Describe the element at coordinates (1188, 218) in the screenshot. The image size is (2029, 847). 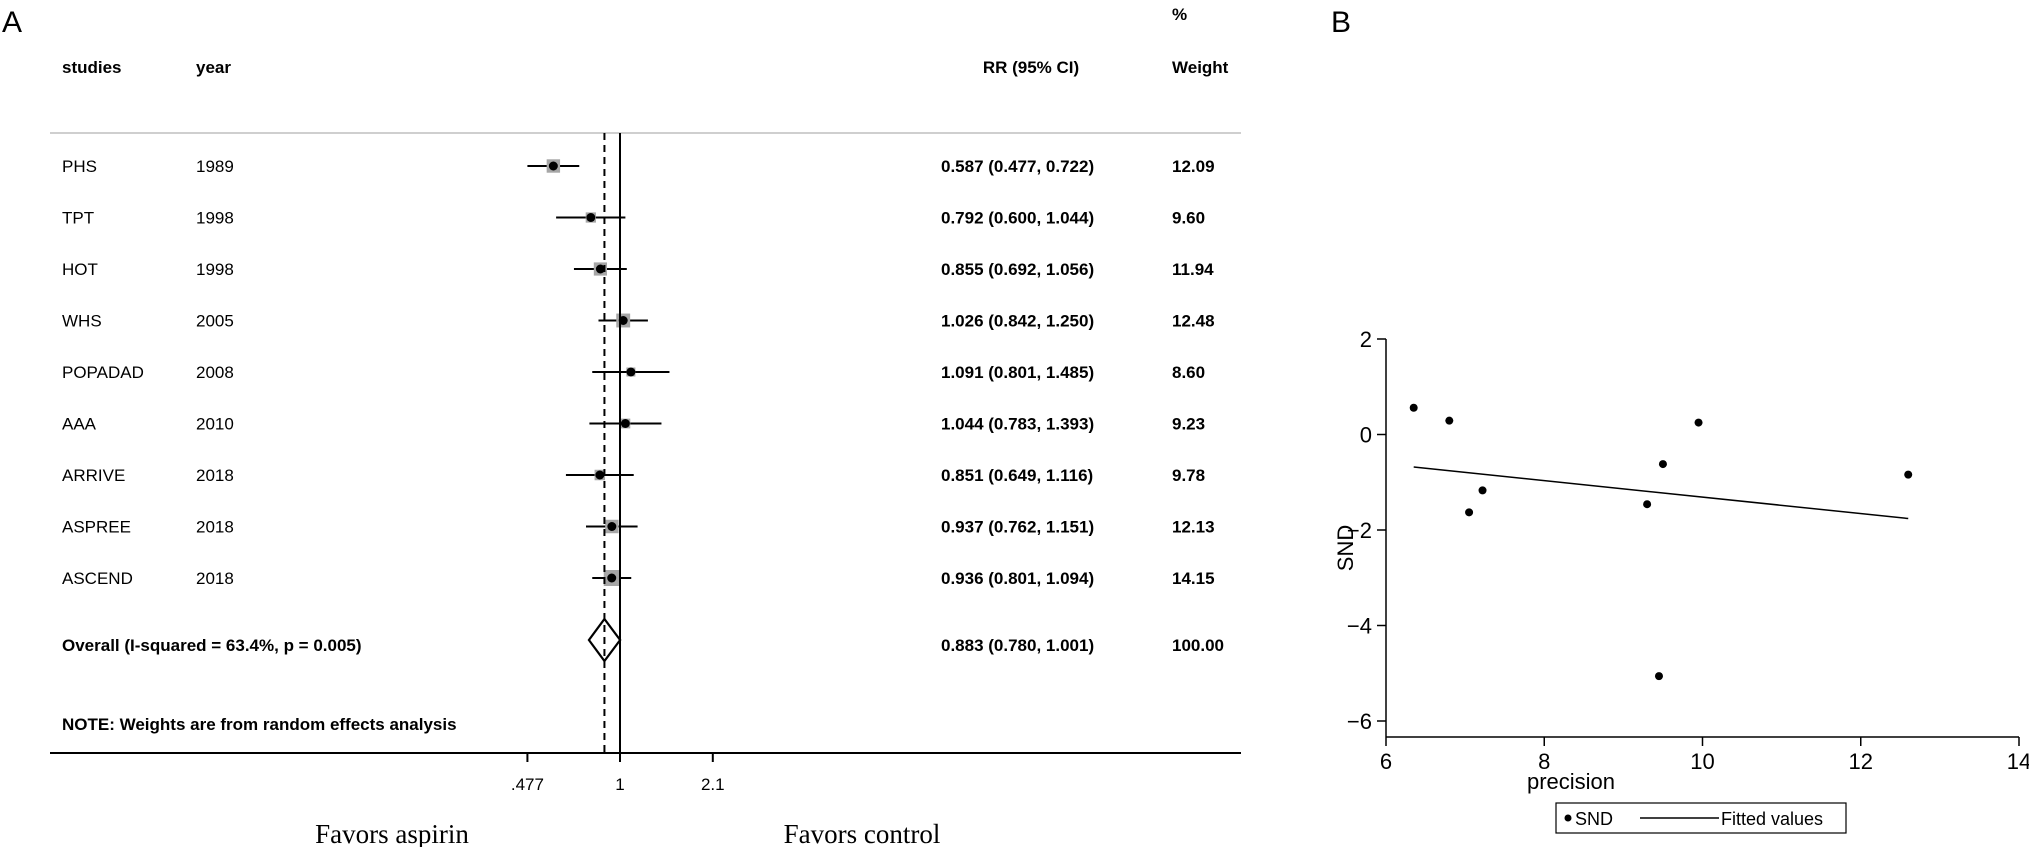
I see `study-weight: 9.60` at that location.